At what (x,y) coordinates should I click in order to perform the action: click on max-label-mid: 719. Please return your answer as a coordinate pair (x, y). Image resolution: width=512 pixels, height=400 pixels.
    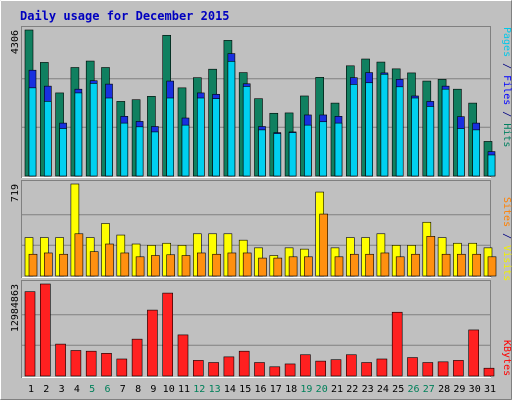
    Looking at the image, I should click on (15, 193).